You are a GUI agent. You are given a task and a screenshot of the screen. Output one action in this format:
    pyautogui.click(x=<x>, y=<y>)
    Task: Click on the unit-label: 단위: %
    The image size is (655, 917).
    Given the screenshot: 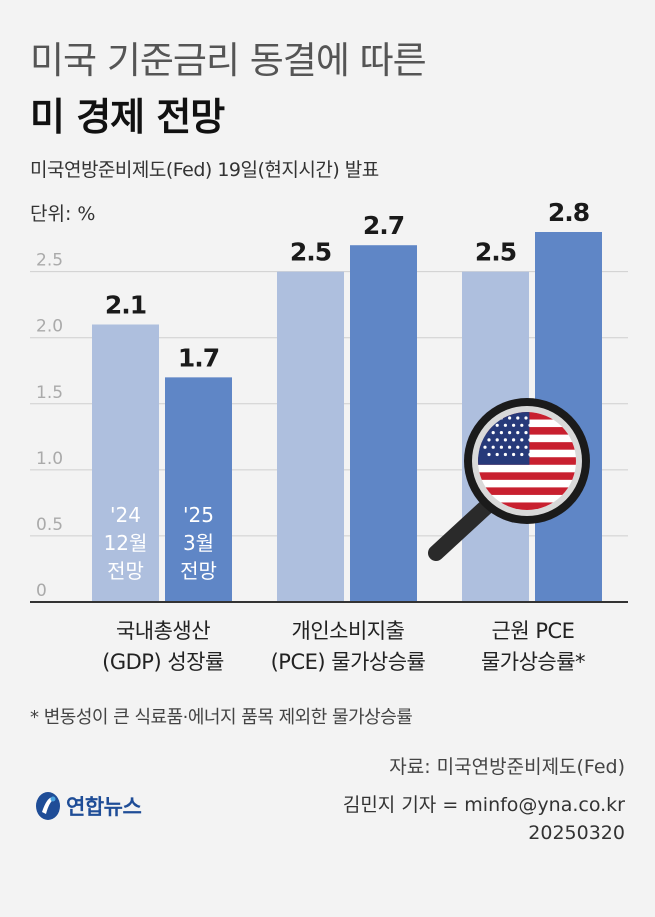 What is the action you would take?
    pyautogui.click(x=63, y=214)
    